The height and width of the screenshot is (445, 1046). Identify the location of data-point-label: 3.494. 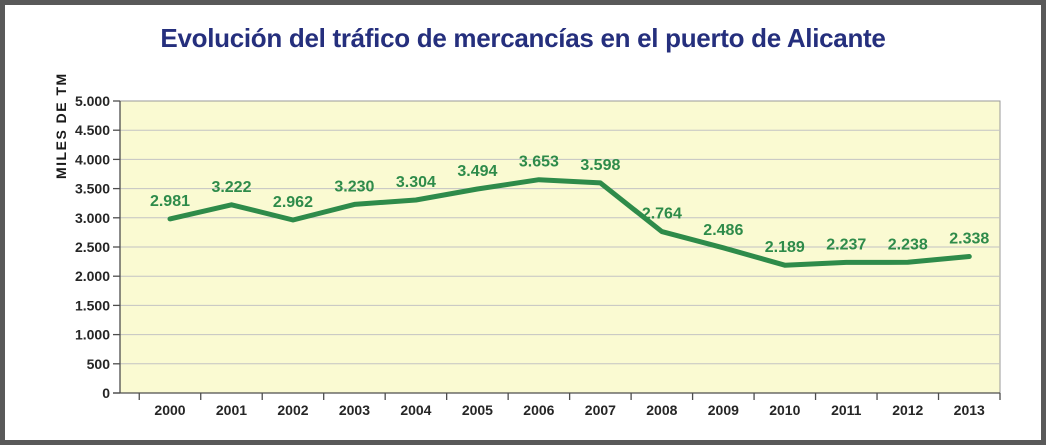
(477, 171).